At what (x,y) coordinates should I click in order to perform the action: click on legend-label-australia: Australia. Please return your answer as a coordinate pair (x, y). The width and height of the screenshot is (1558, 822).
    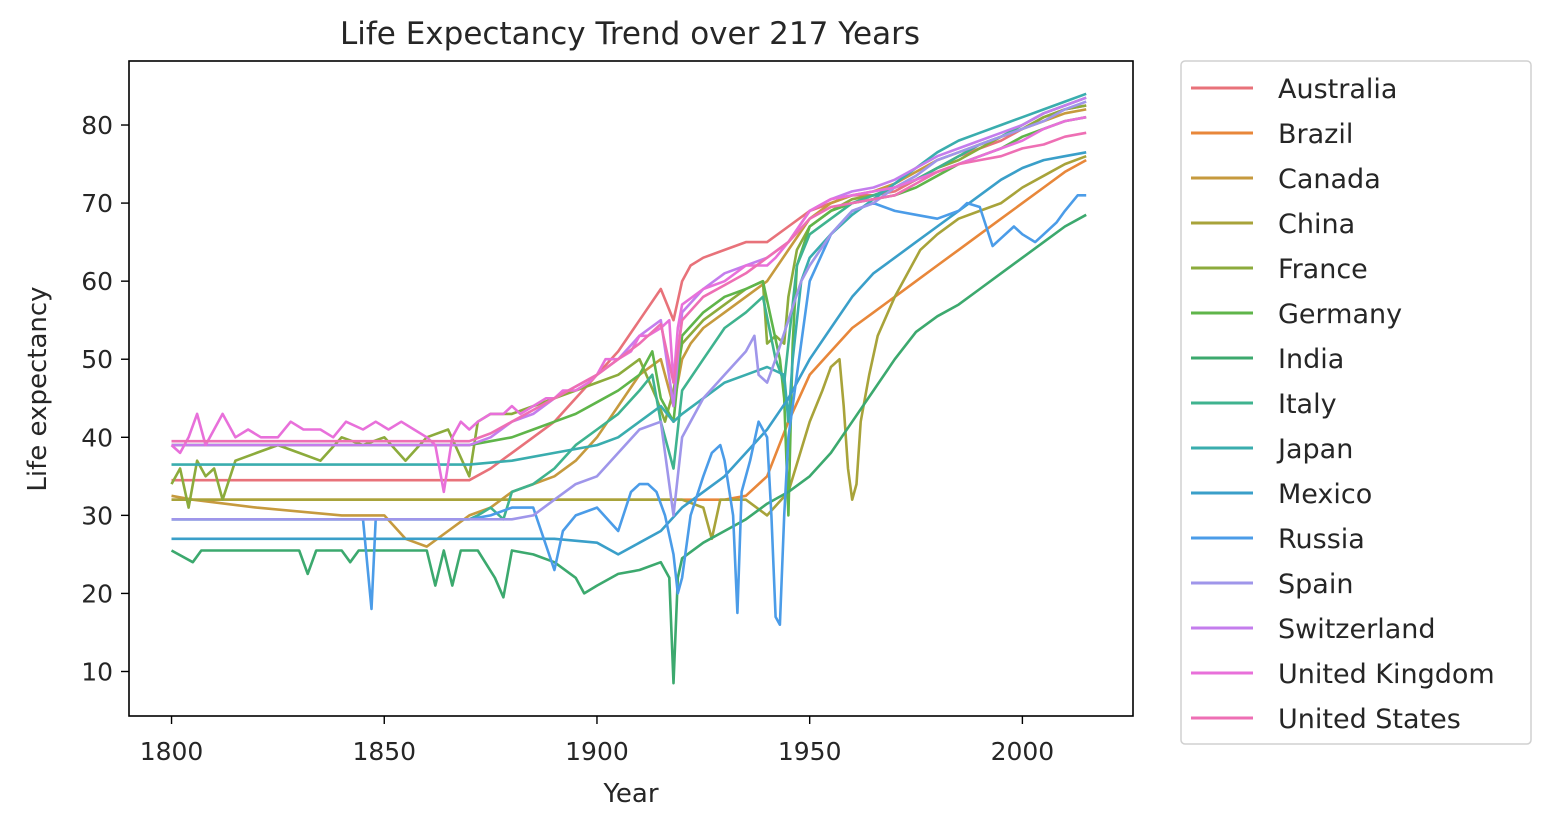
    Looking at the image, I should click on (1337, 89).